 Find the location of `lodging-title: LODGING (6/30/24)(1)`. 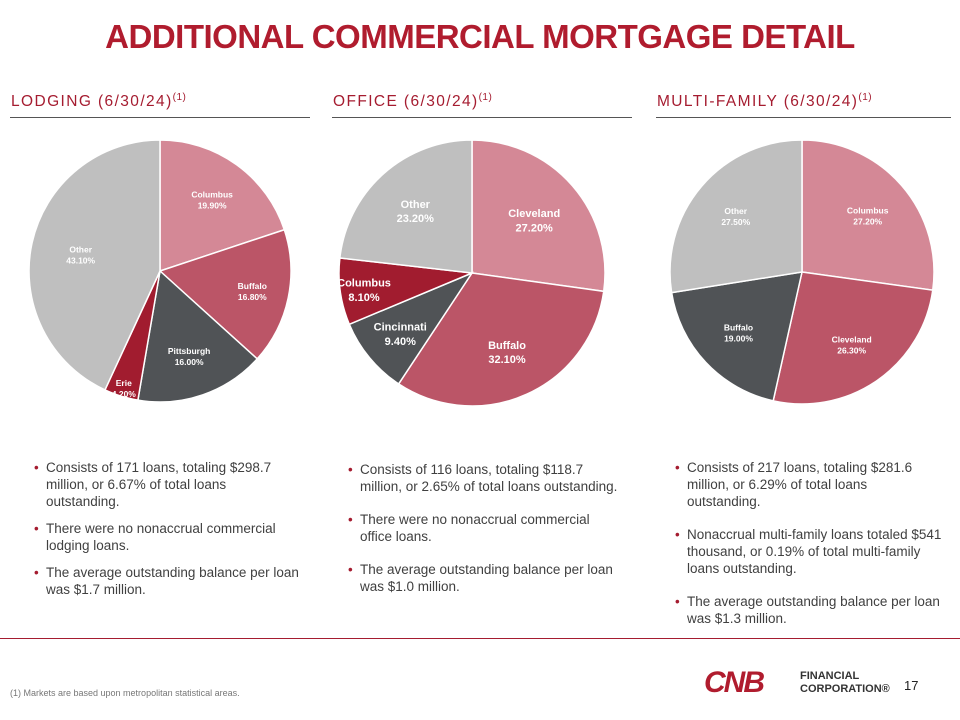

lodging-title: LODGING (6/30/24)(1) is located at coordinates (160, 101).